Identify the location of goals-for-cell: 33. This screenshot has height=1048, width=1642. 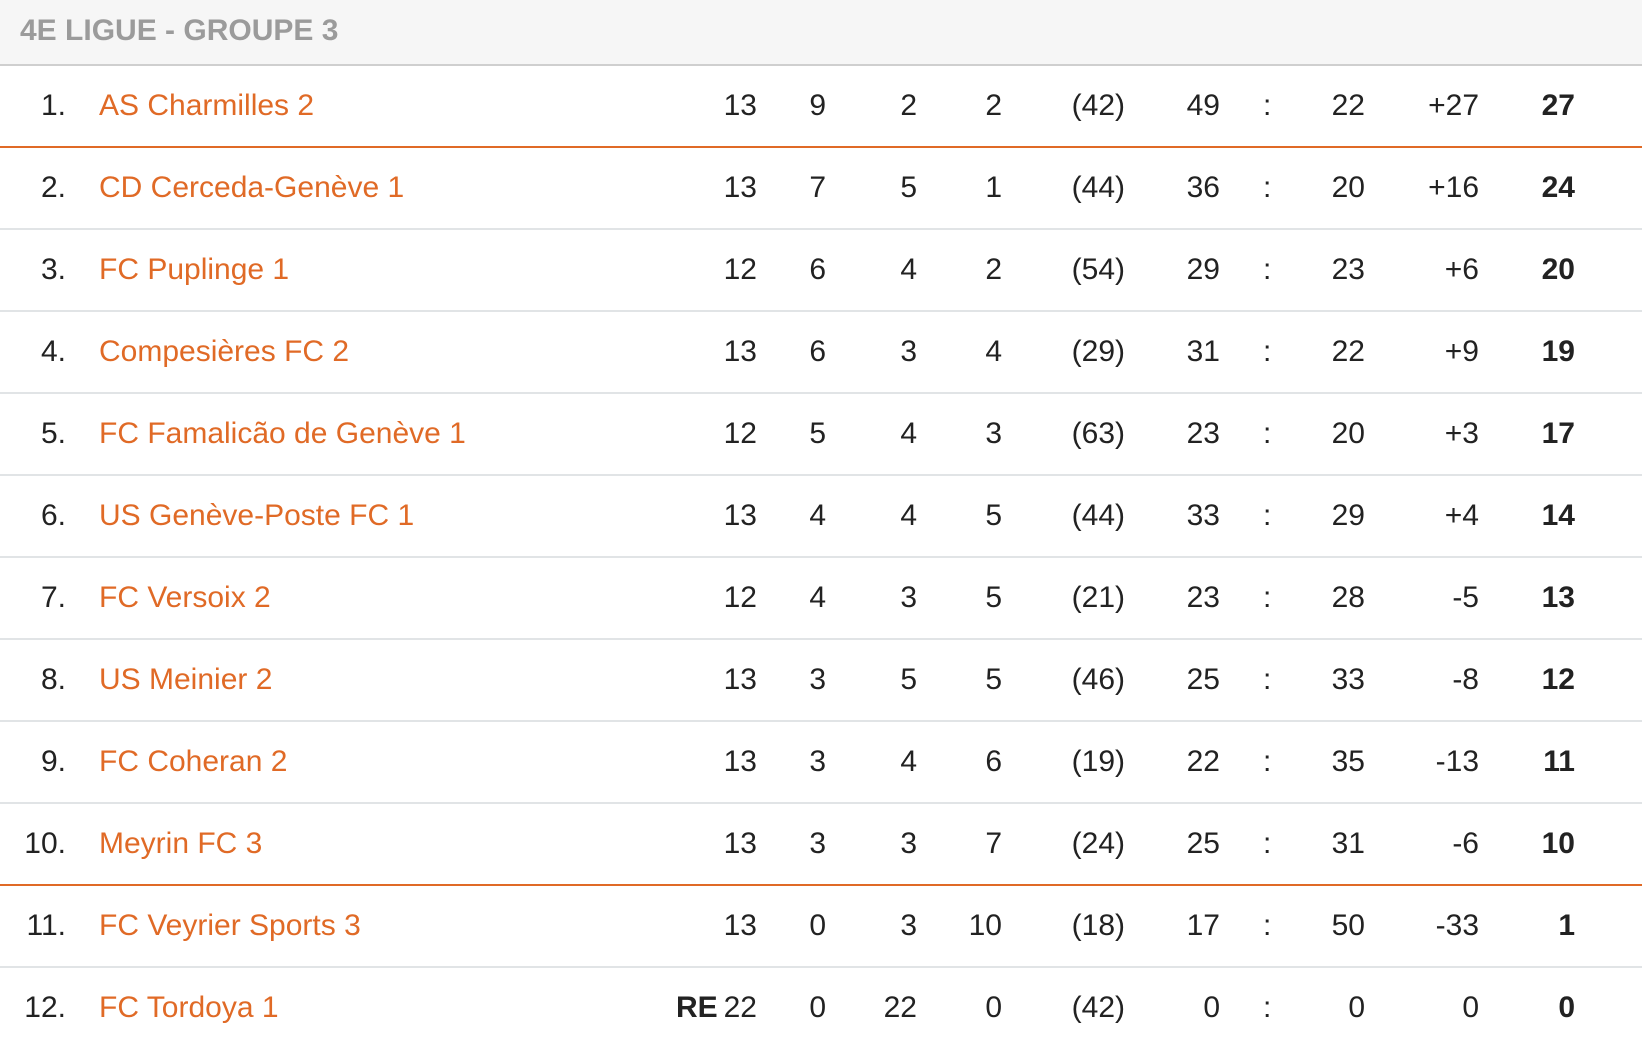
(1203, 515).